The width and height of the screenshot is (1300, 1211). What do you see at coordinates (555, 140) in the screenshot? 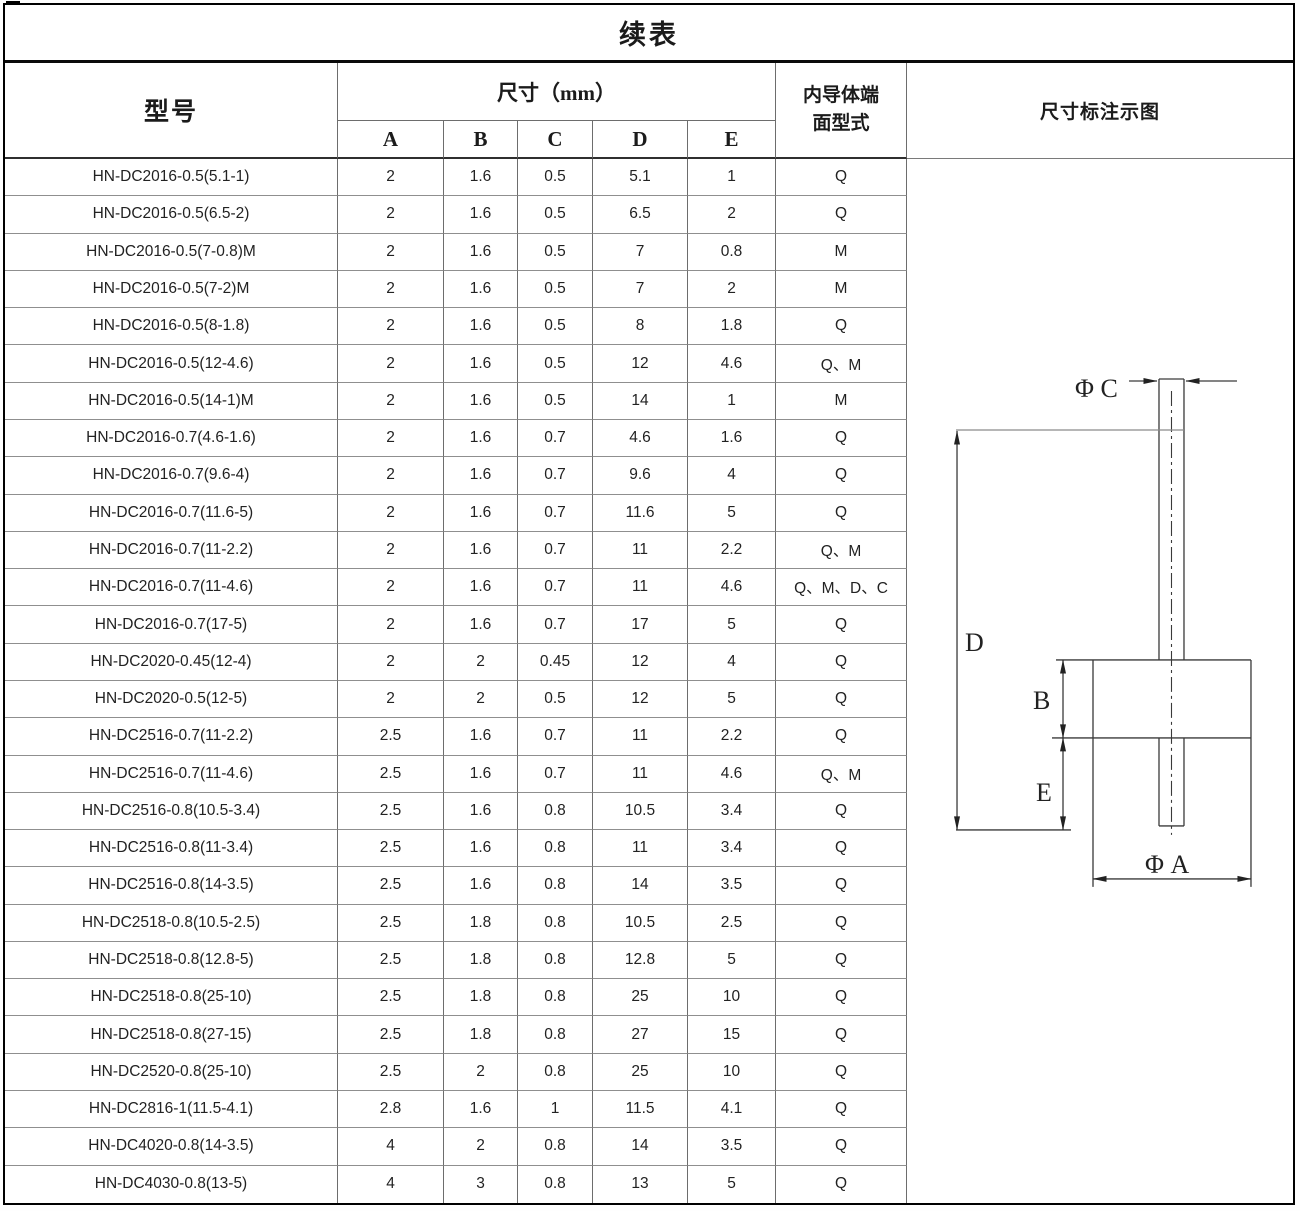
I see `col-header-c: C` at bounding box center [555, 140].